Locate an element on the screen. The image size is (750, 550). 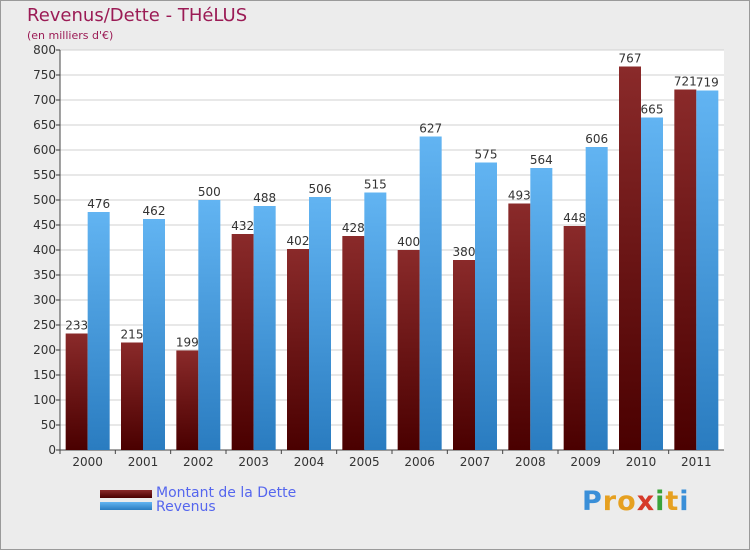
y-tick-label: 500 is located at coordinates (44, 200).